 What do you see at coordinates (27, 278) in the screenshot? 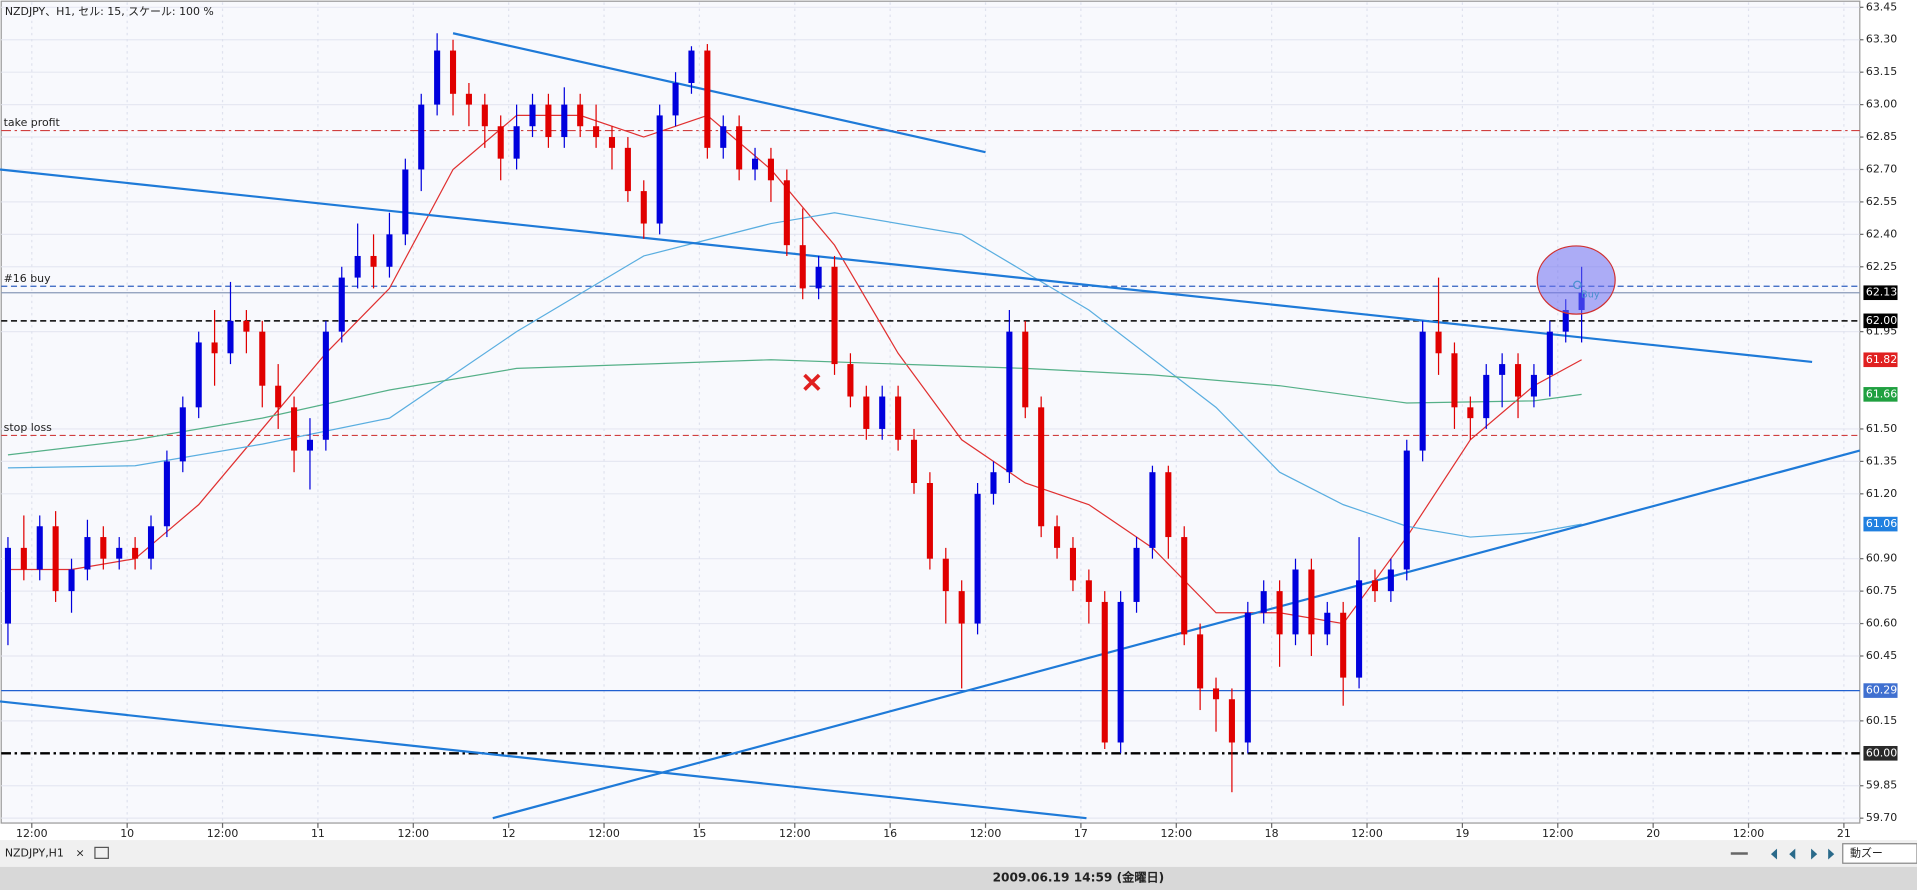
I see `level-label: #16 buy` at bounding box center [27, 278].